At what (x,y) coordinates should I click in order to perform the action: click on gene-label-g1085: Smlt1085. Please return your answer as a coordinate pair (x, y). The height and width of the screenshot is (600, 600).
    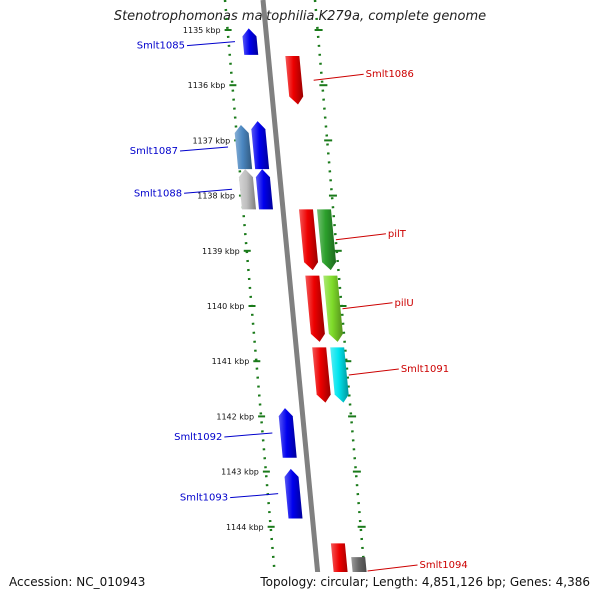
    Looking at the image, I should click on (161, 46).